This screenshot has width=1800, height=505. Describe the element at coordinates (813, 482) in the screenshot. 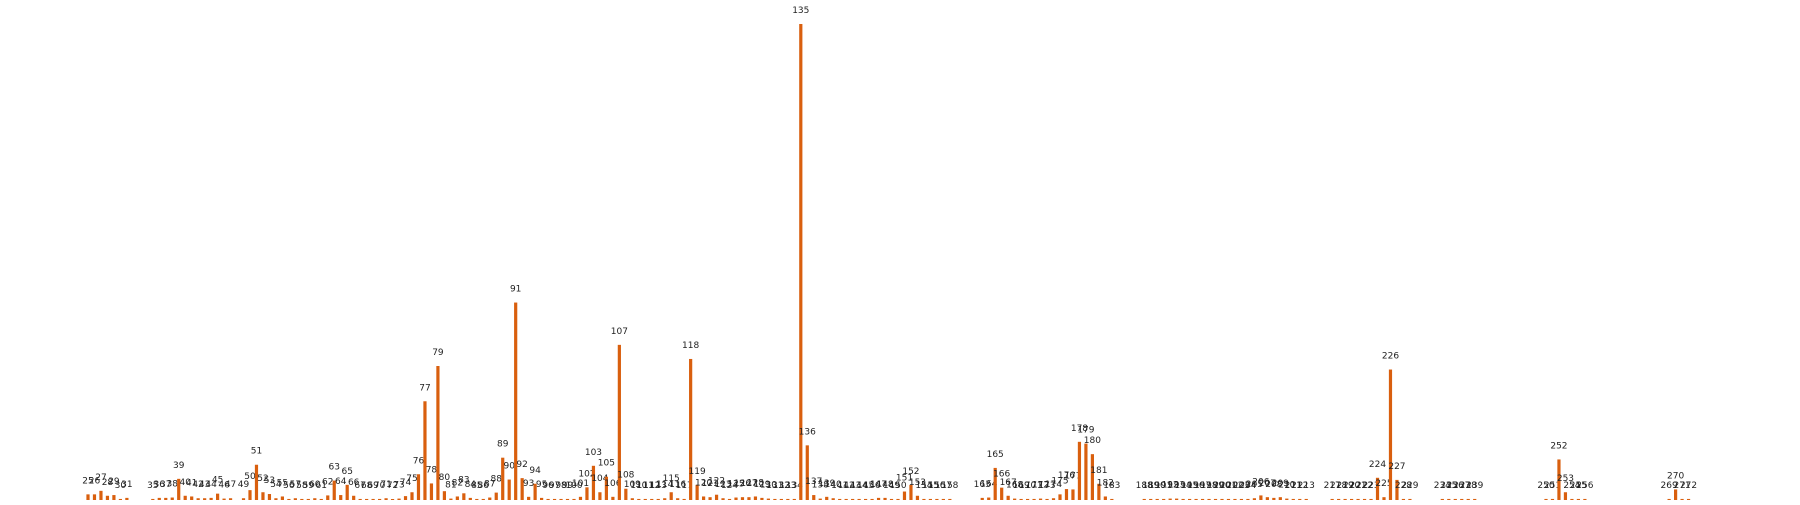

I see `bar-label-137: 137` at that location.